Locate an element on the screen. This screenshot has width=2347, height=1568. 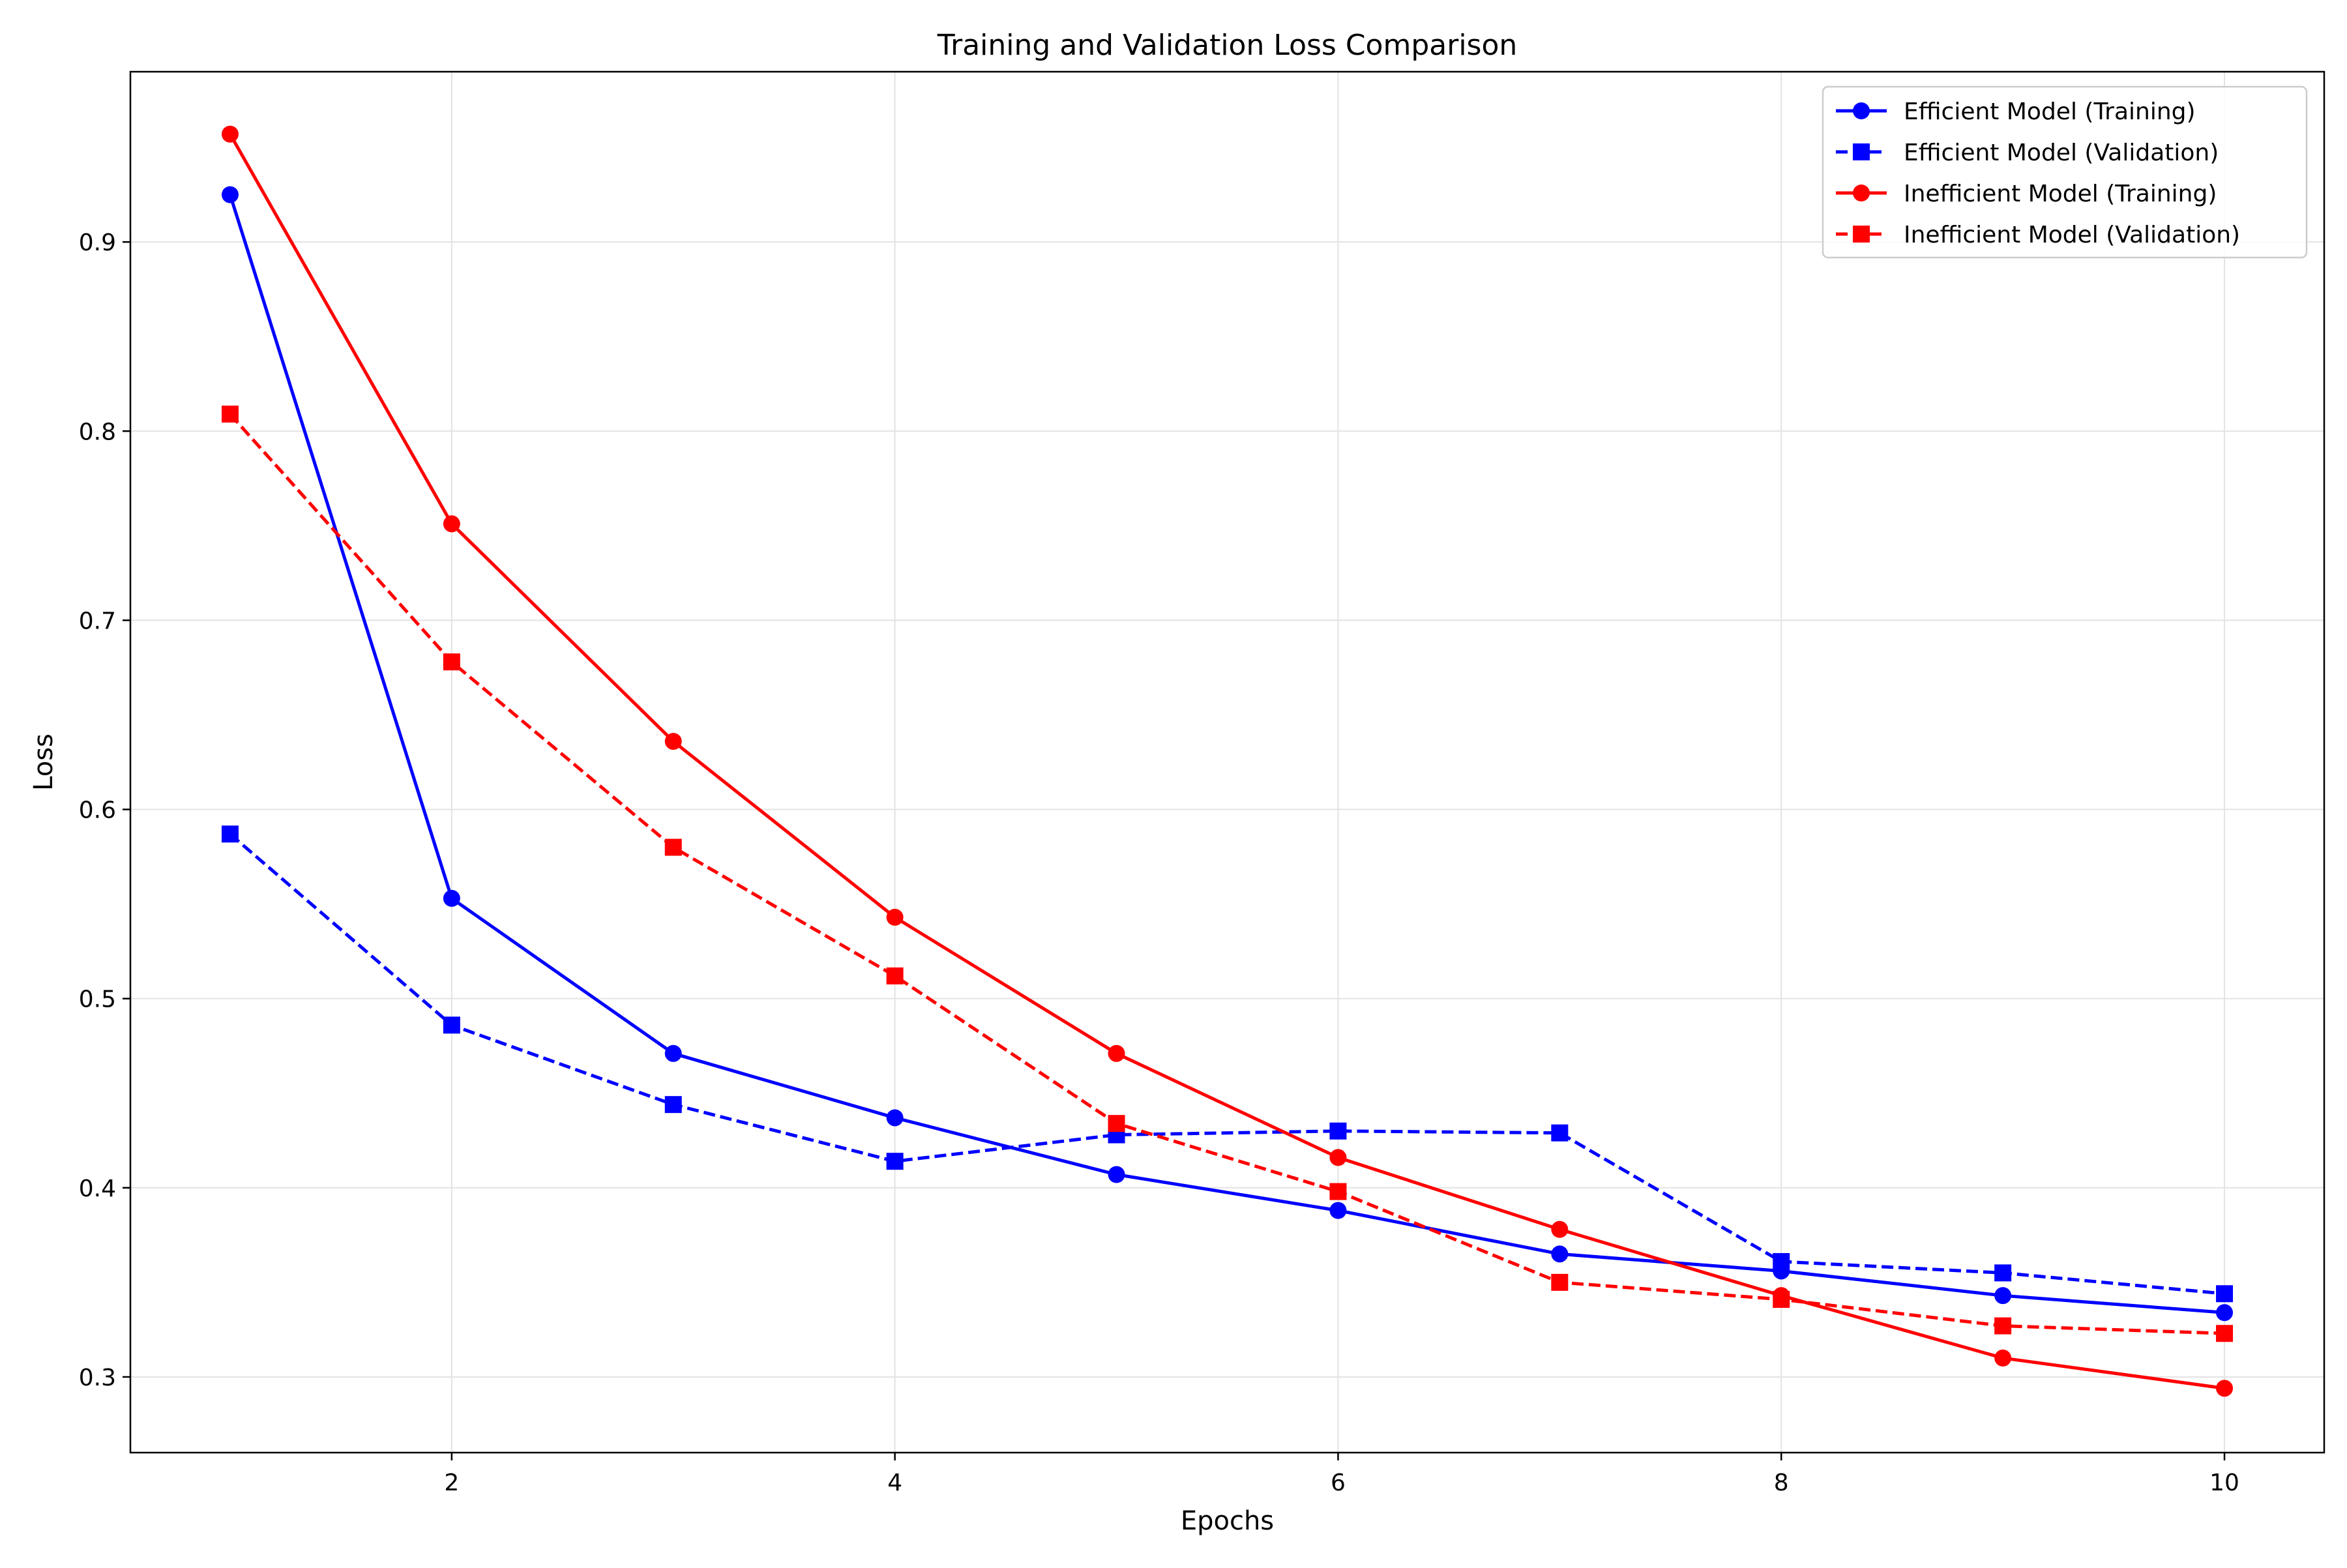
x-tick-label: 6 is located at coordinates (1338, 1483).